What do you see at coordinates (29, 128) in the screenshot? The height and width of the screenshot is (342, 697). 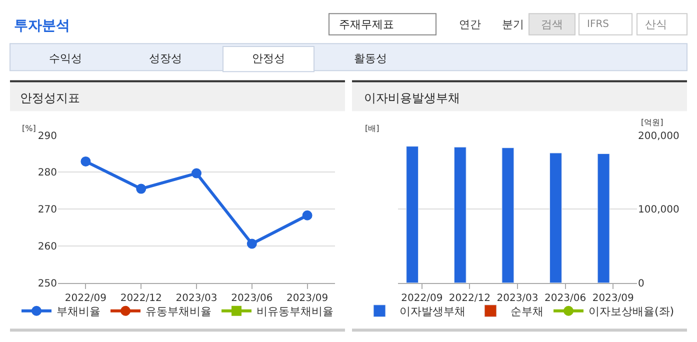 I see `y-axis-title: [%]` at bounding box center [29, 128].